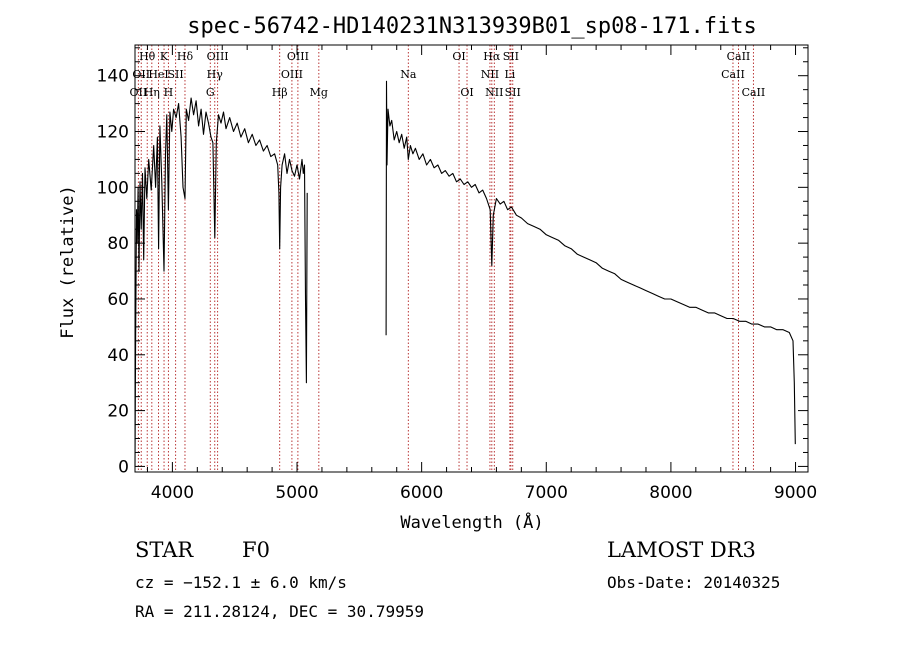 This screenshot has width=900, height=649. I want to click on y-axis-label: Flux (relative), so click(68, 262).